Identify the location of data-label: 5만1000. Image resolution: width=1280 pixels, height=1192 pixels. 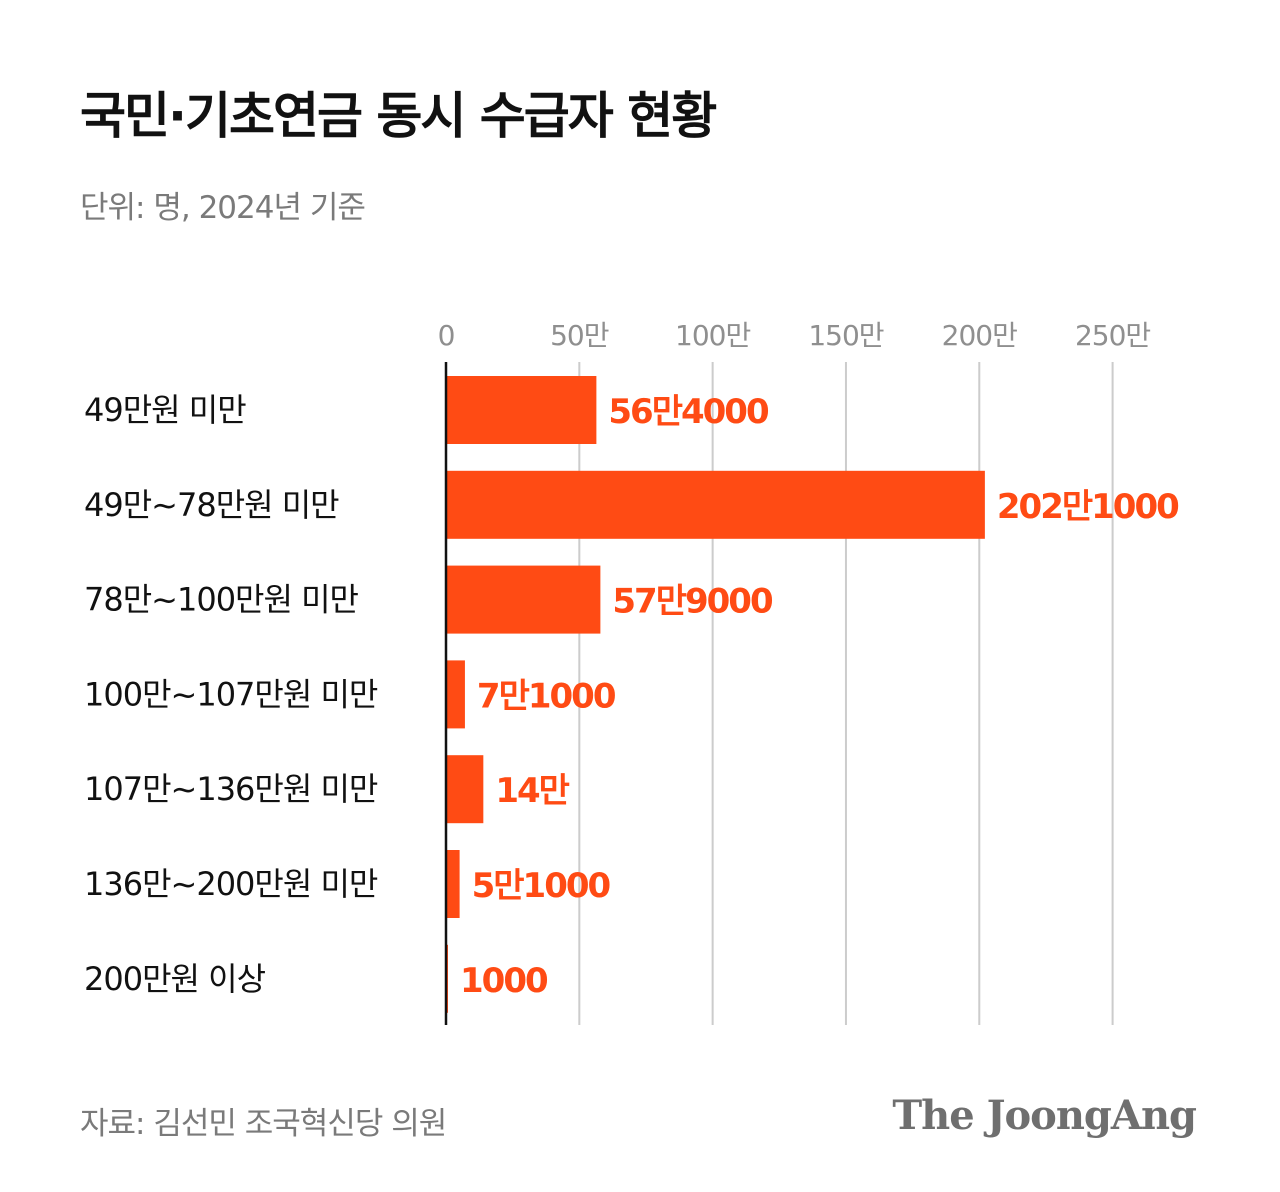
(541, 886).